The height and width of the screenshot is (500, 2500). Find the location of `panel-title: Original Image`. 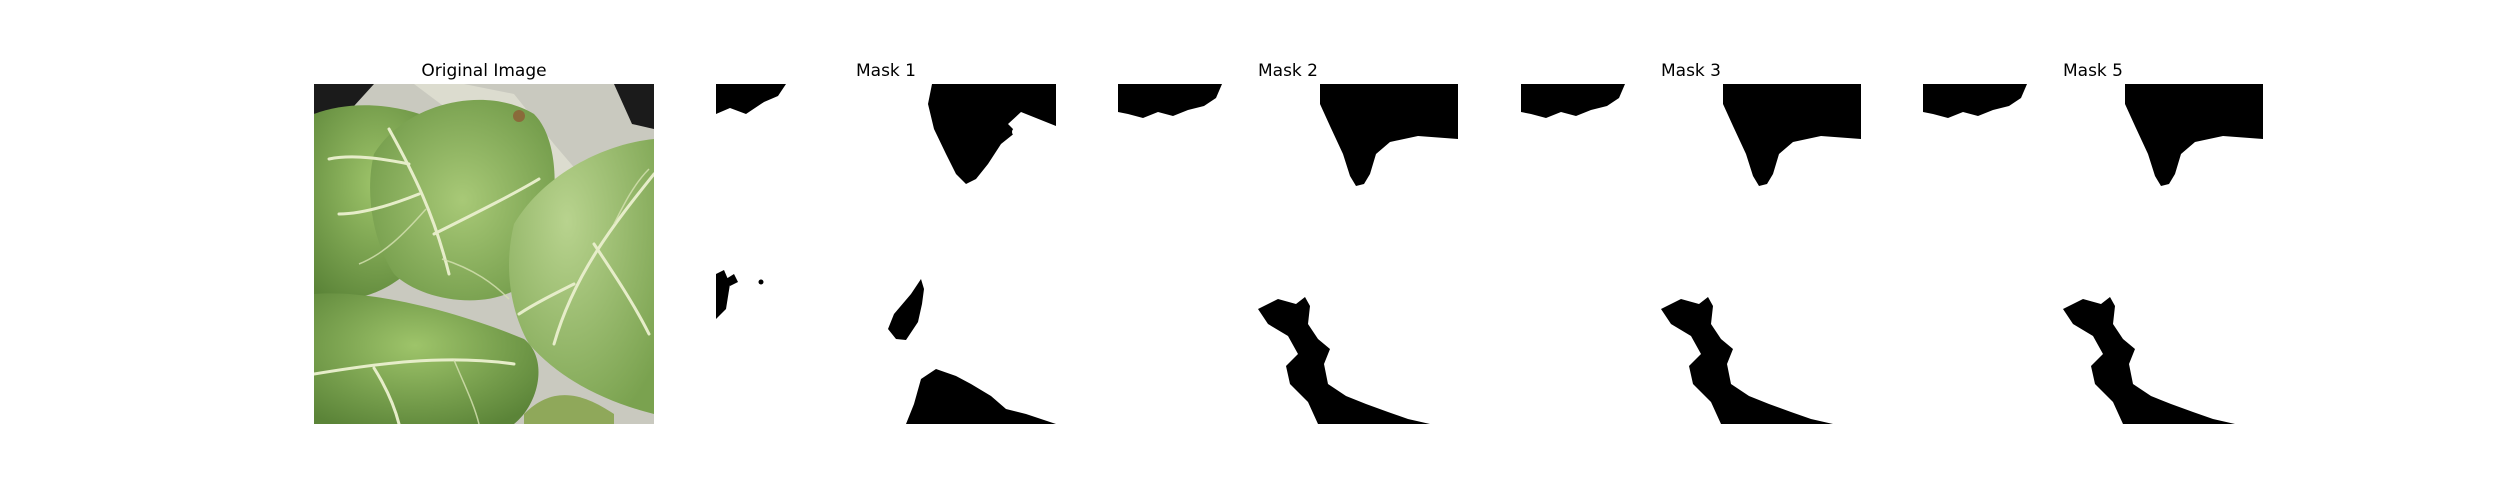

panel-title: Original Image is located at coordinates (484, 71).